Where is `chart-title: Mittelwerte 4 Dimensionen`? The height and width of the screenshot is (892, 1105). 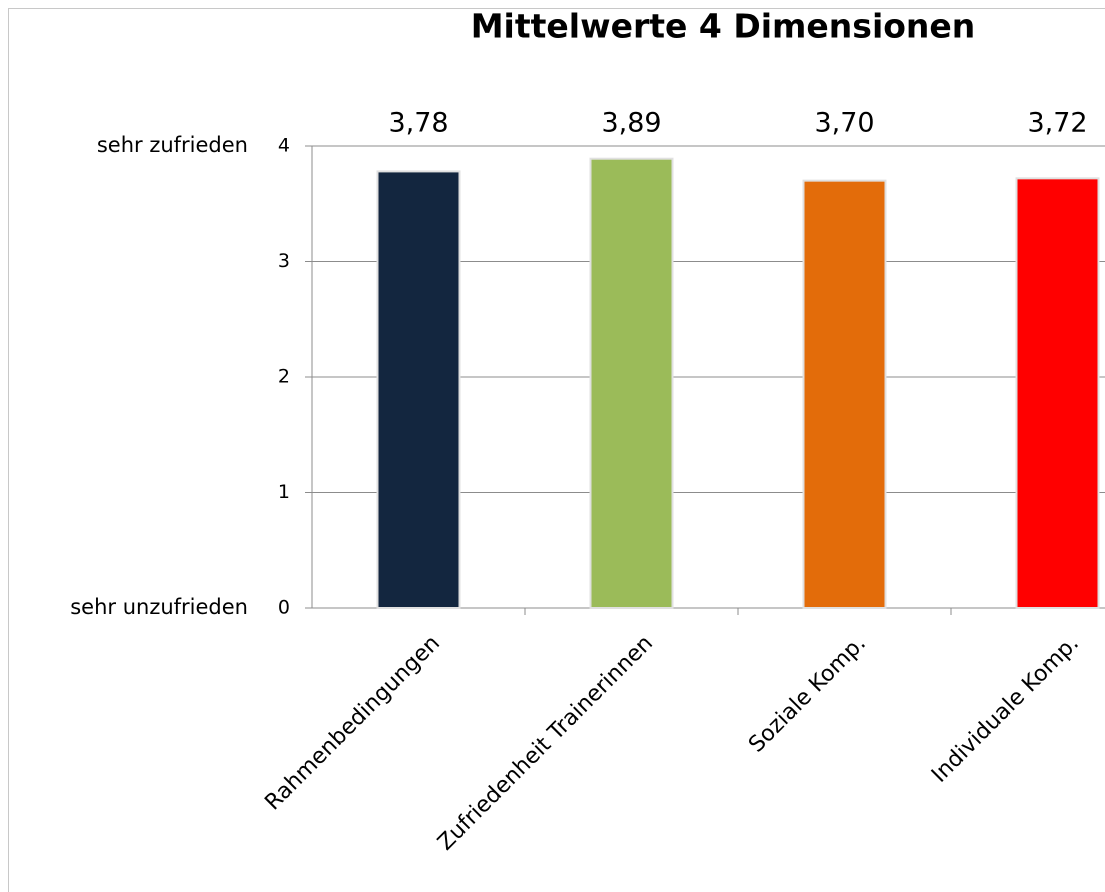
chart-title: Mittelwerte 4 Dimensionen is located at coordinates (723, 26).